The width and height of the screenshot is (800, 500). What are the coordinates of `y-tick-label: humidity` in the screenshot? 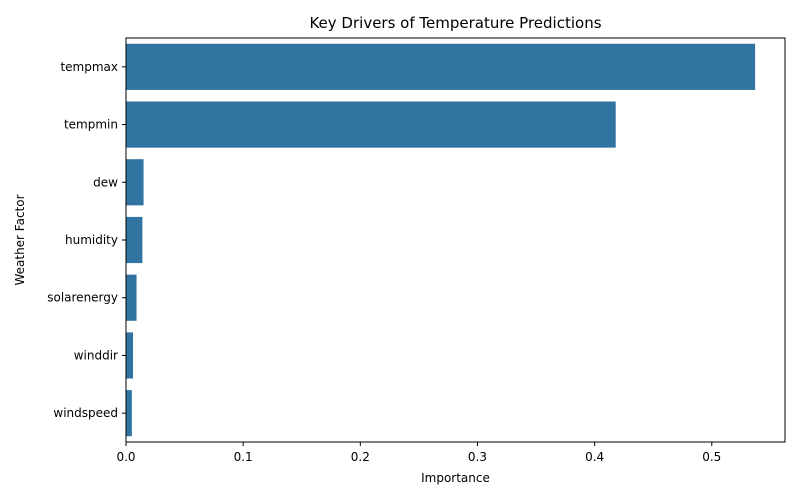 It's located at (91, 240).